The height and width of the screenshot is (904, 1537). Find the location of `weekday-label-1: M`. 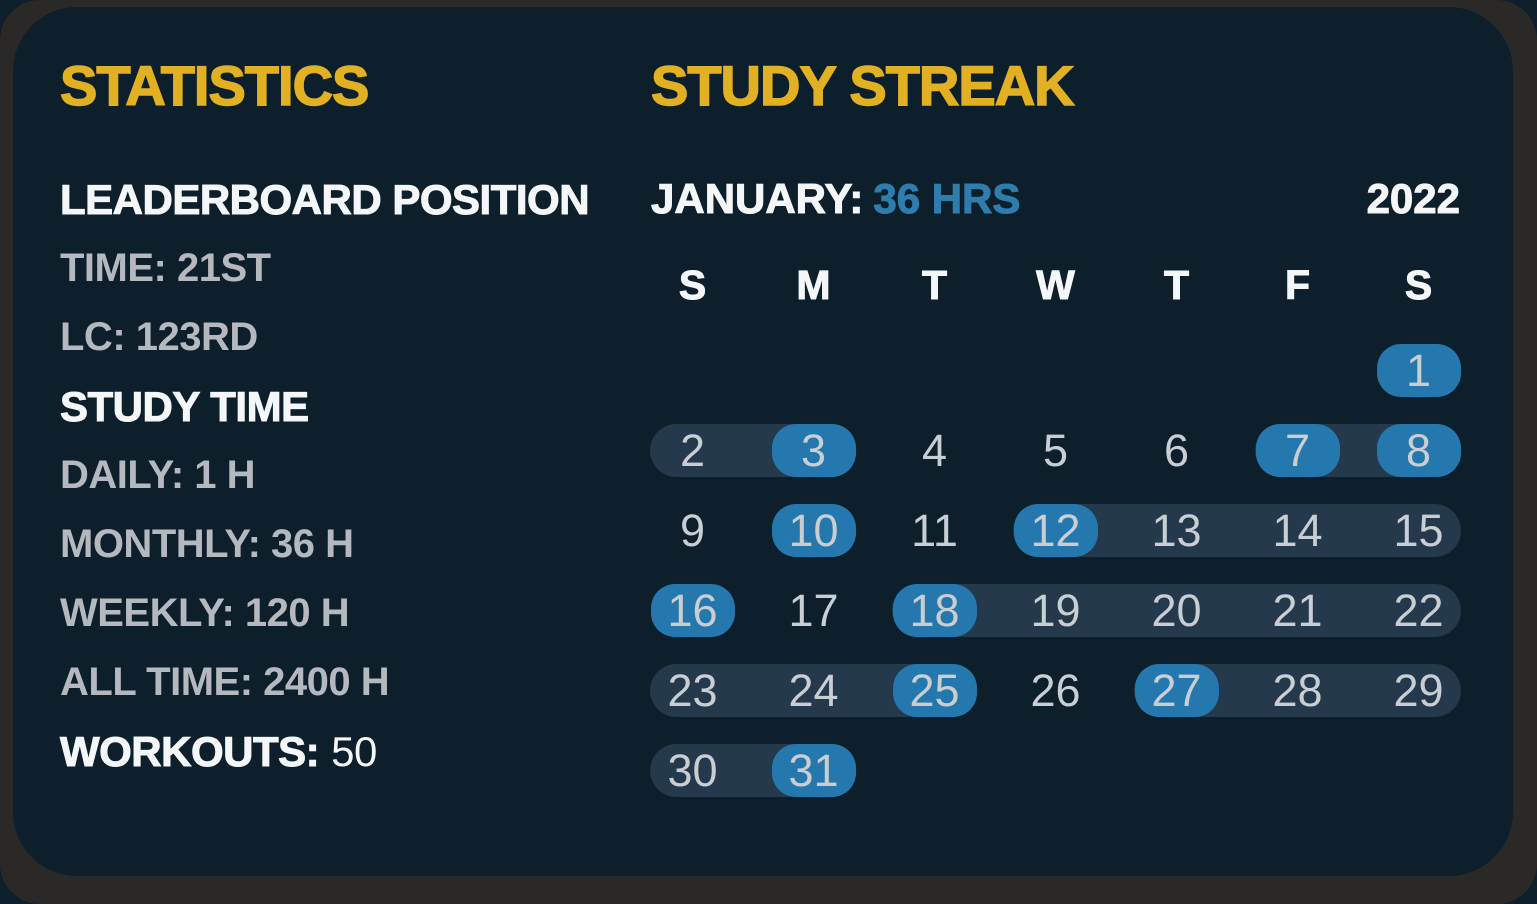

weekday-label-1: M is located at coordinates (813, 285).